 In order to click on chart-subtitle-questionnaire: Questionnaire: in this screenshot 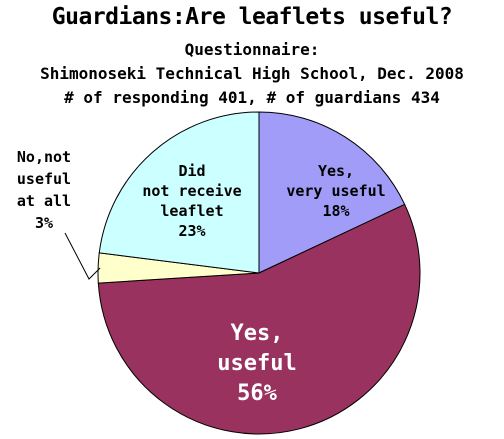, I will do `click(252, 49)`.